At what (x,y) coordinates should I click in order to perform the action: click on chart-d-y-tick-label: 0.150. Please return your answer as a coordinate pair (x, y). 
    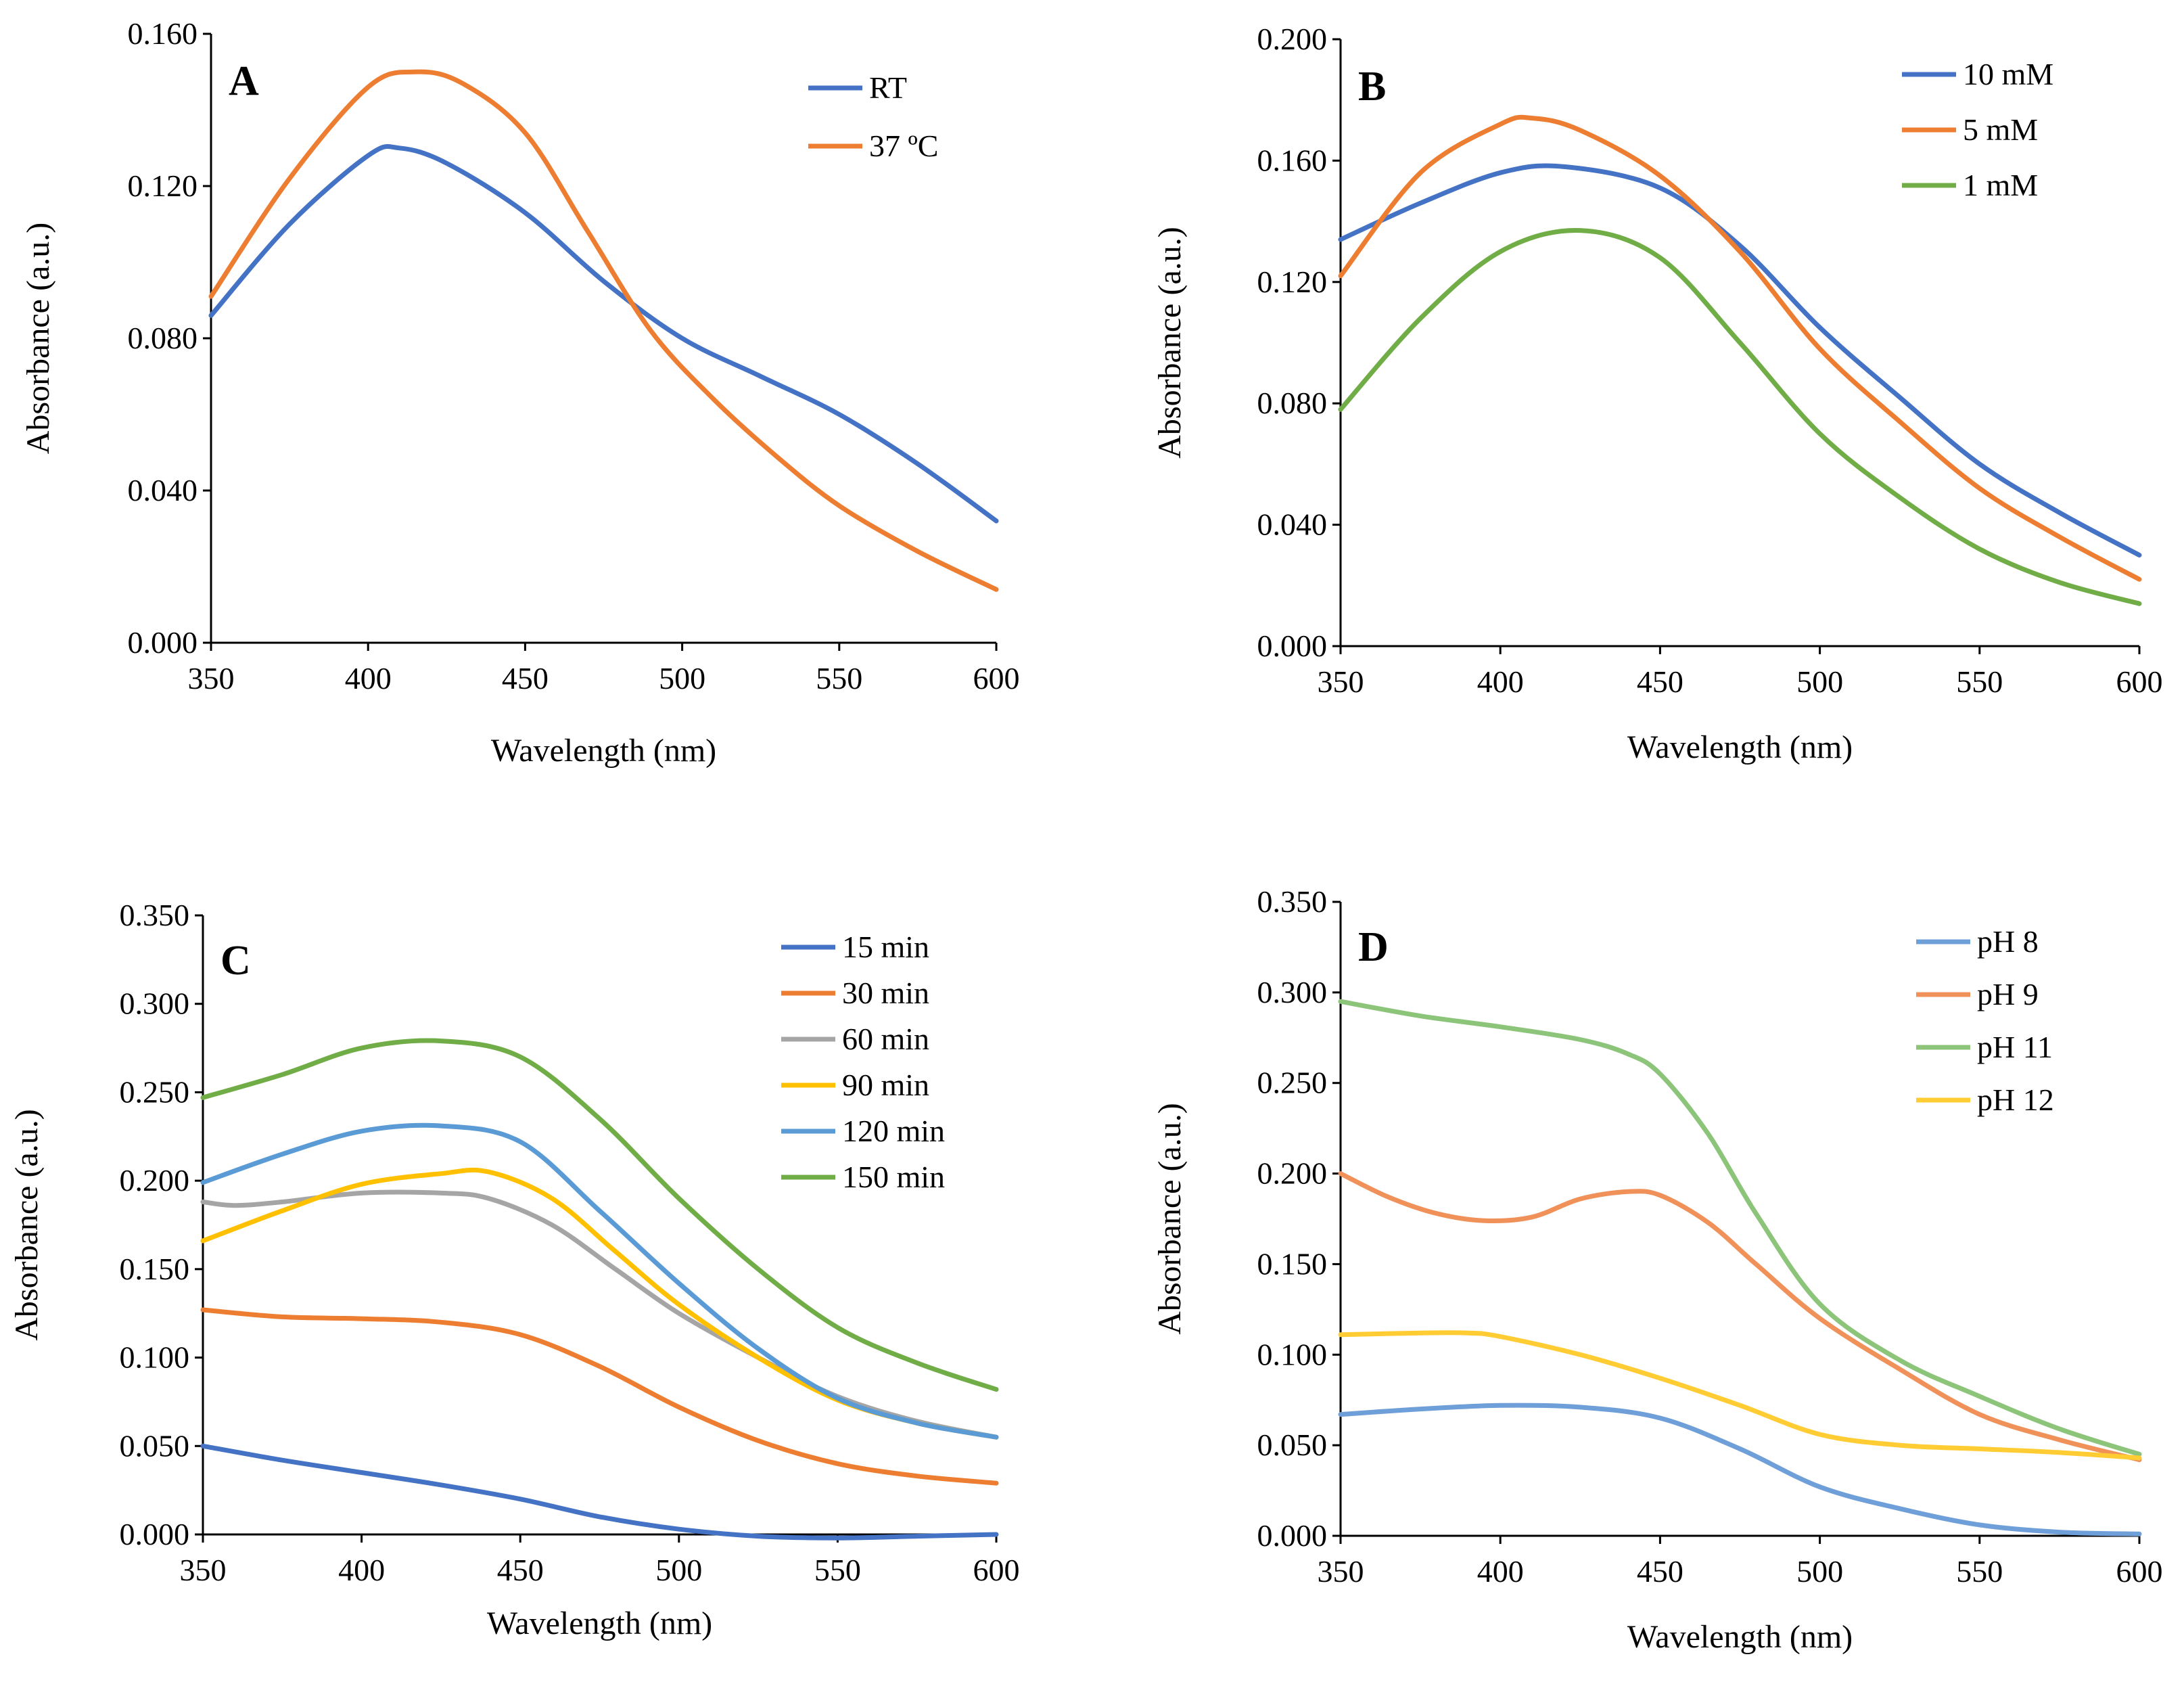
    Looking at the image, I should click on (1292, 1263).